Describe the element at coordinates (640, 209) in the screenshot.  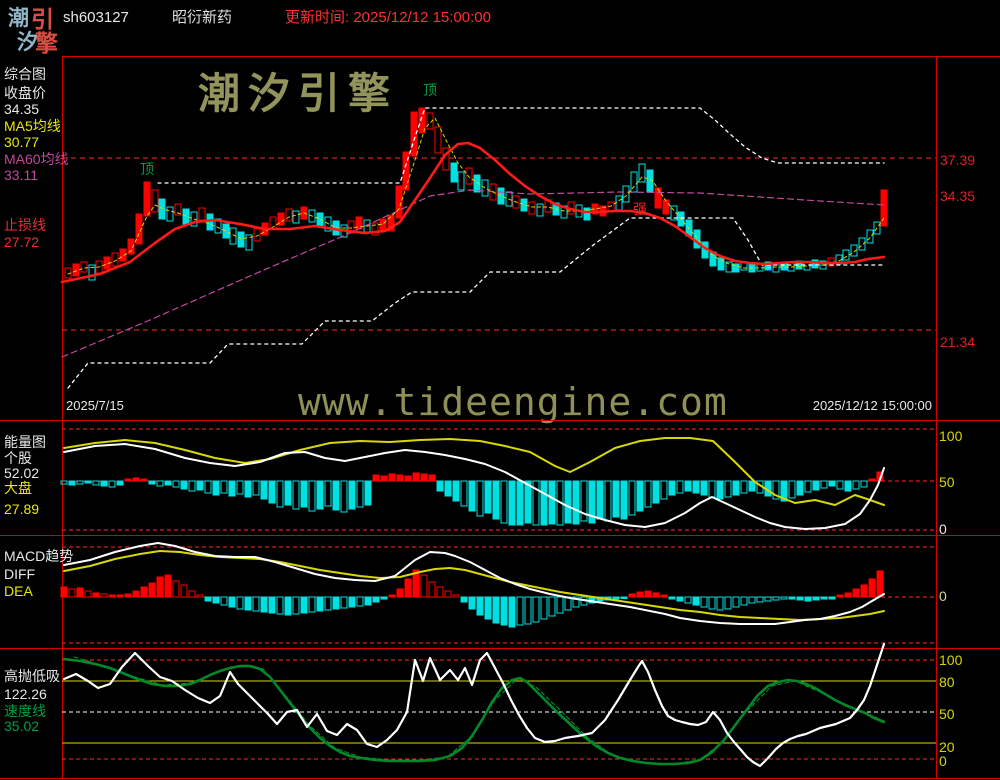
I see `strong-marker: 强` at that location.